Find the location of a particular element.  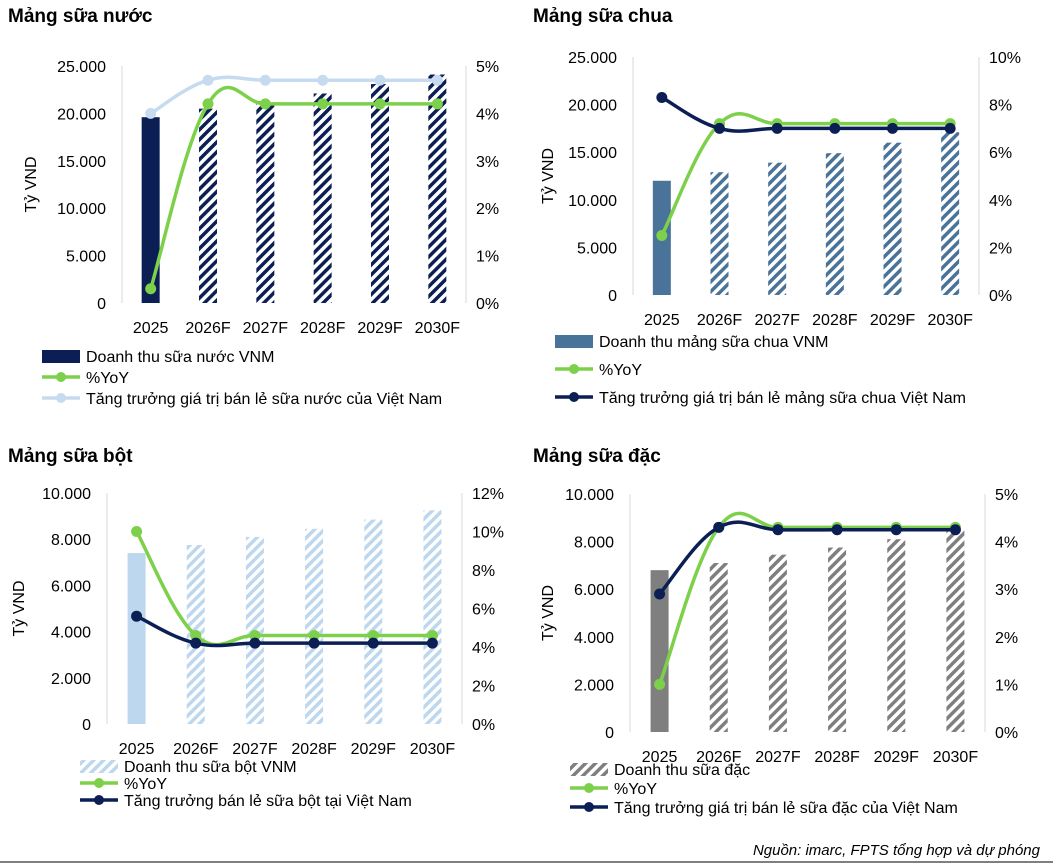

y2-tick-label: 10% is located at coordinates (1005, 58).